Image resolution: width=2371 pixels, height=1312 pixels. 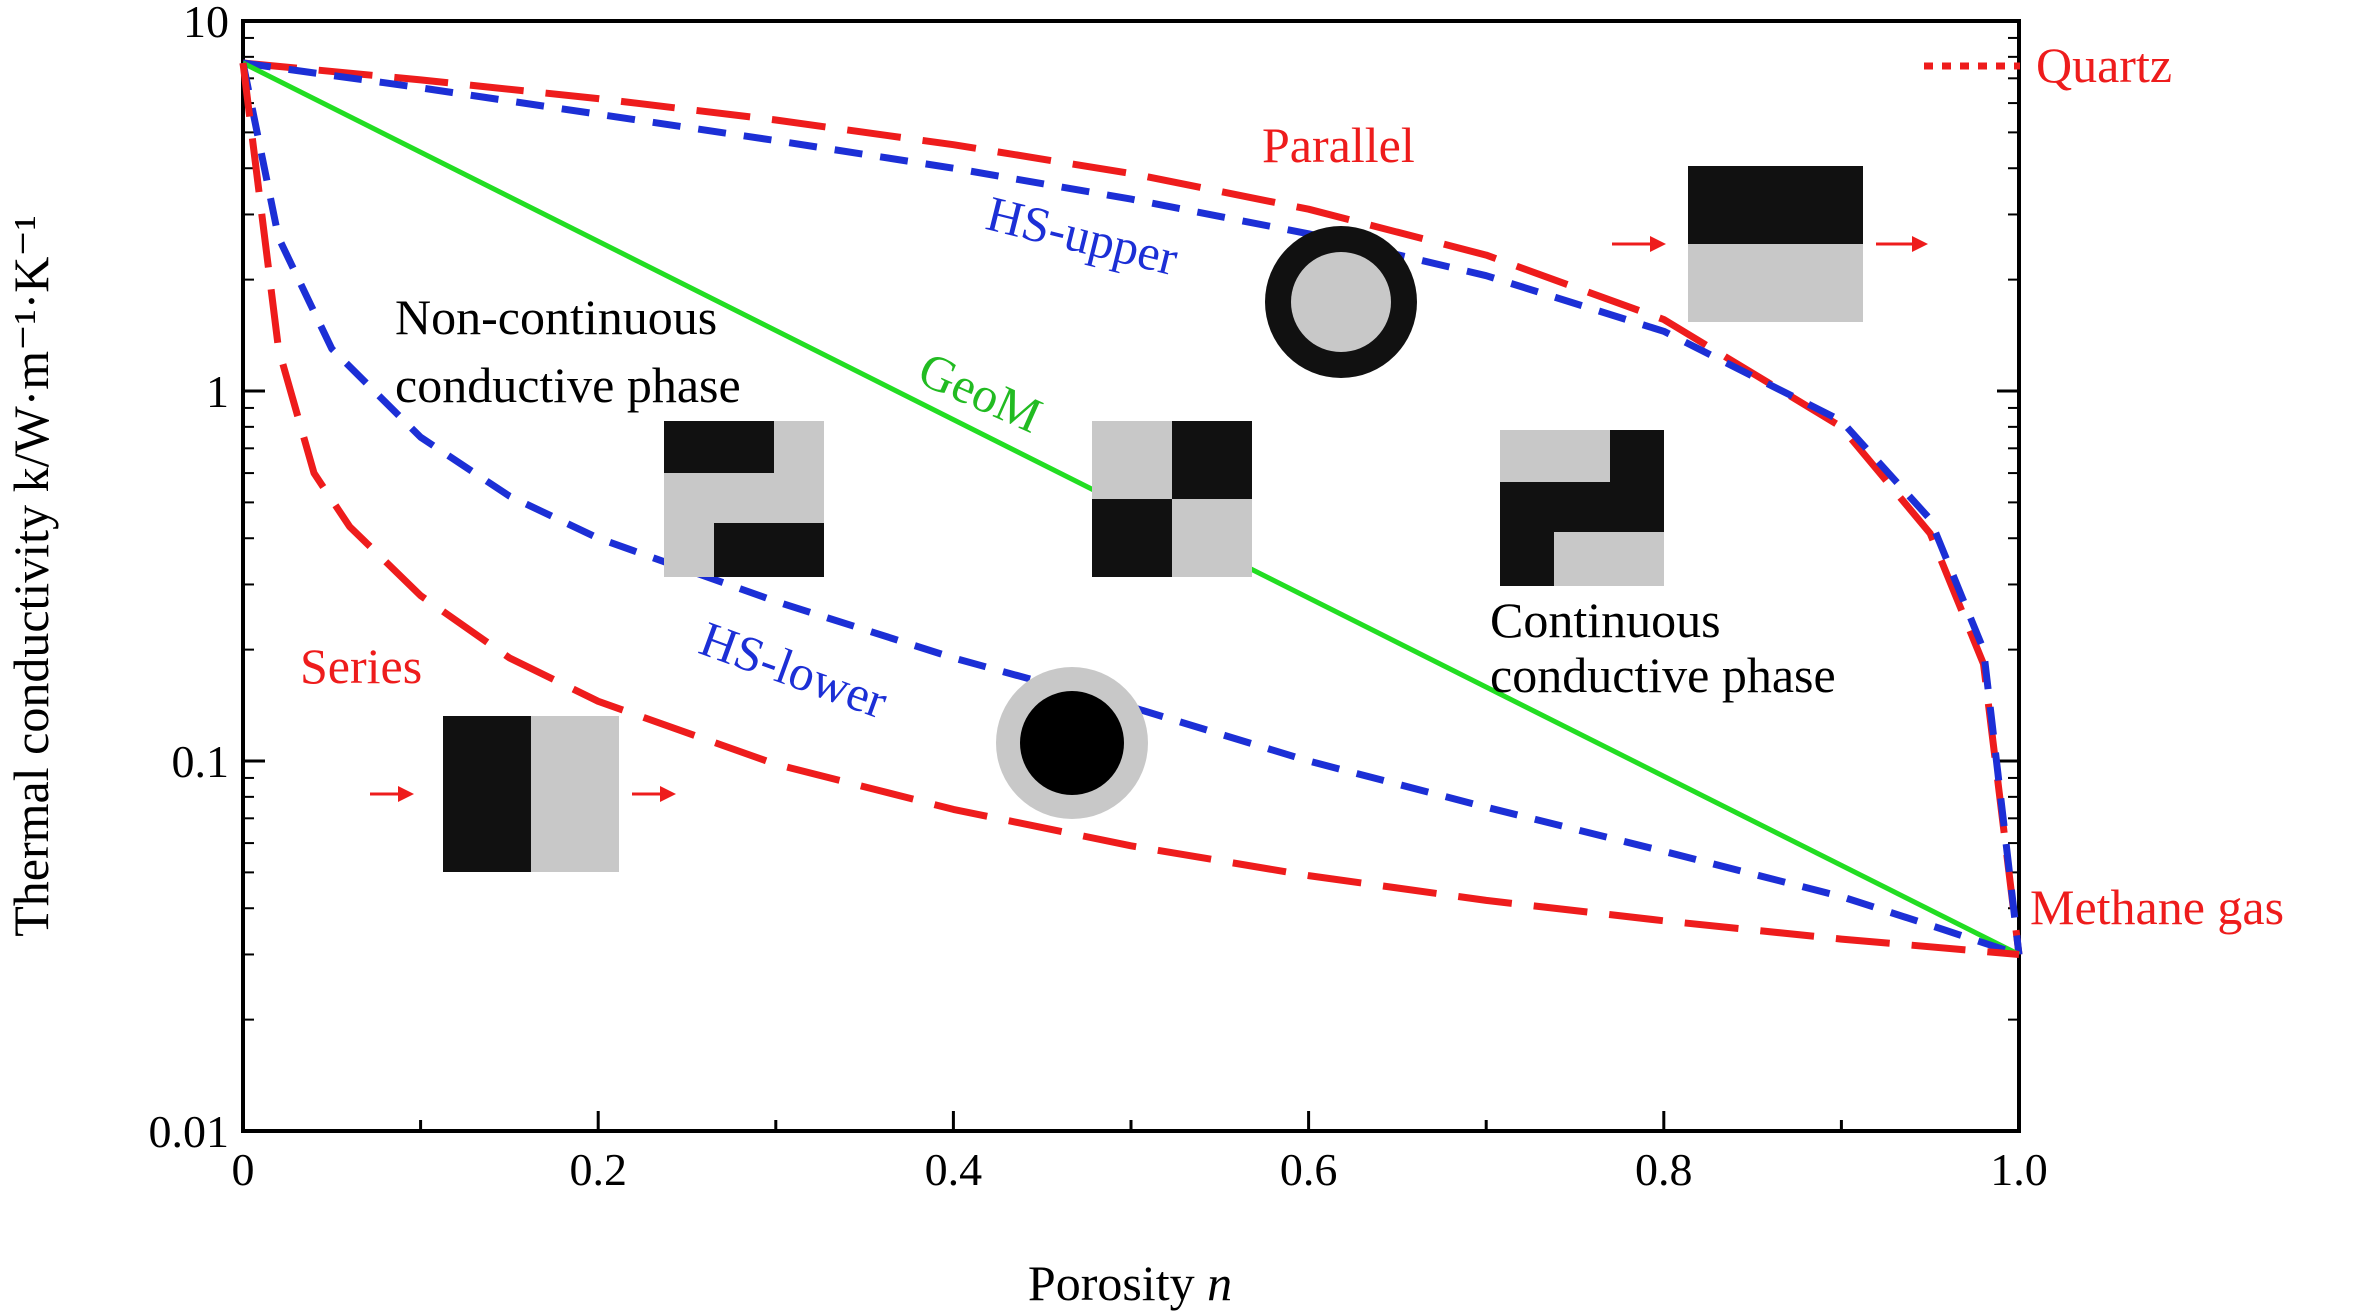 I want to click on x-tick-label: 0.8, so click(x=1664, y=1169).